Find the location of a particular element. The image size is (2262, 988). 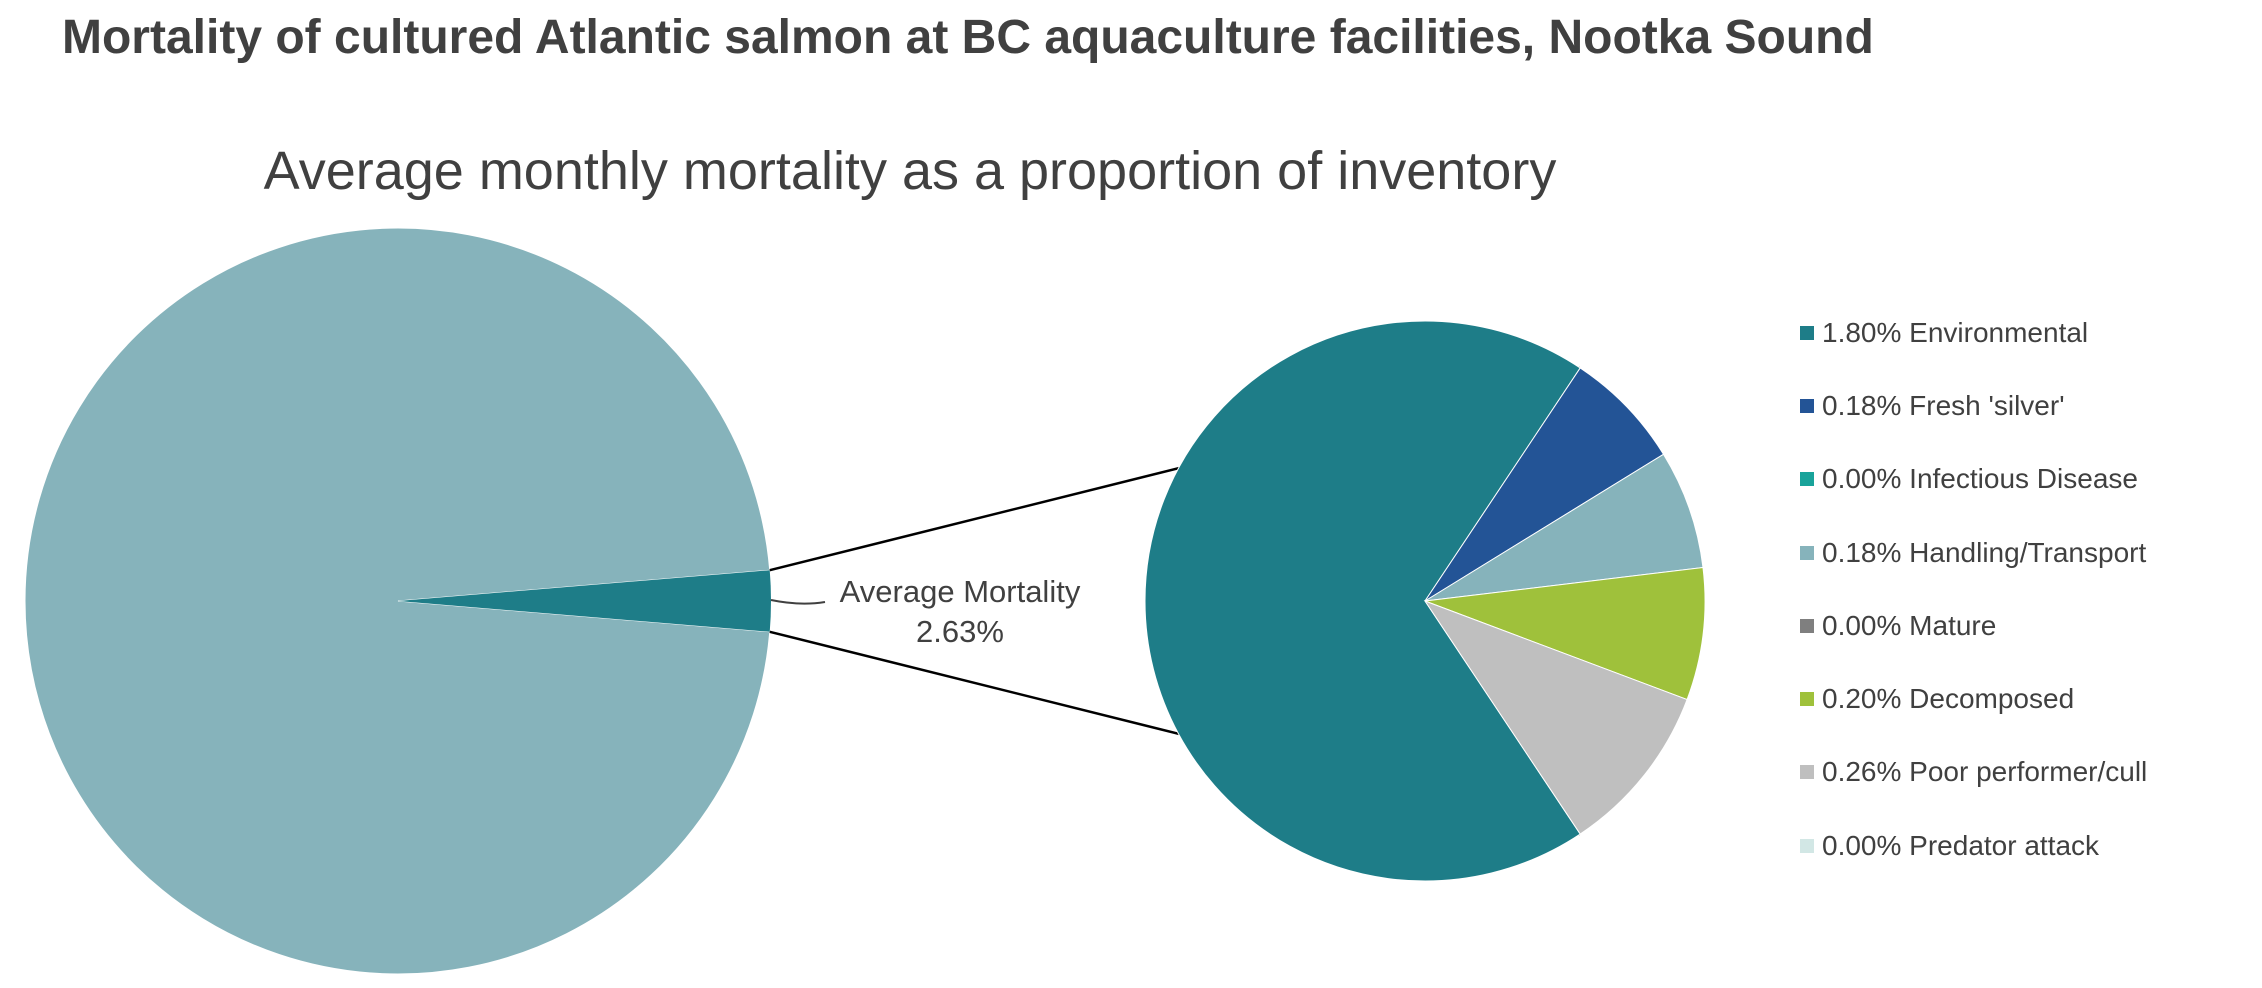

legend-item-infectious-disease: 0.00% Infectious Disease is located at coordinates (2020, 479).